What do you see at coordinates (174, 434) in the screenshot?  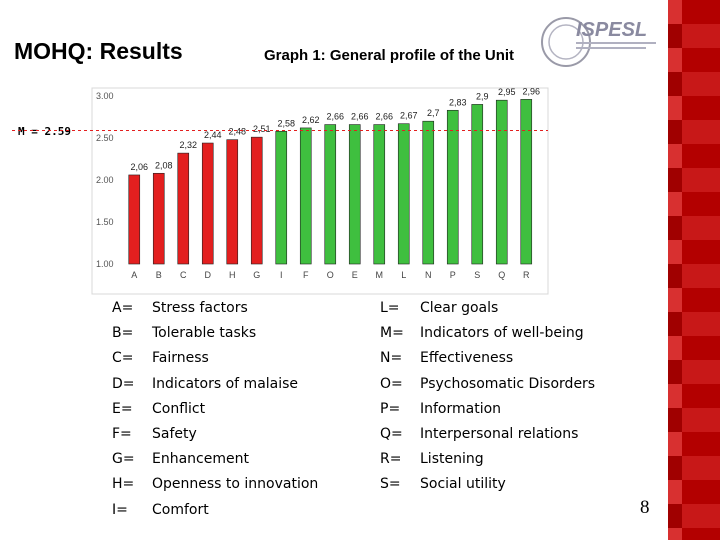 I see `legend-label: Safety` at bounding box center [174, 434].